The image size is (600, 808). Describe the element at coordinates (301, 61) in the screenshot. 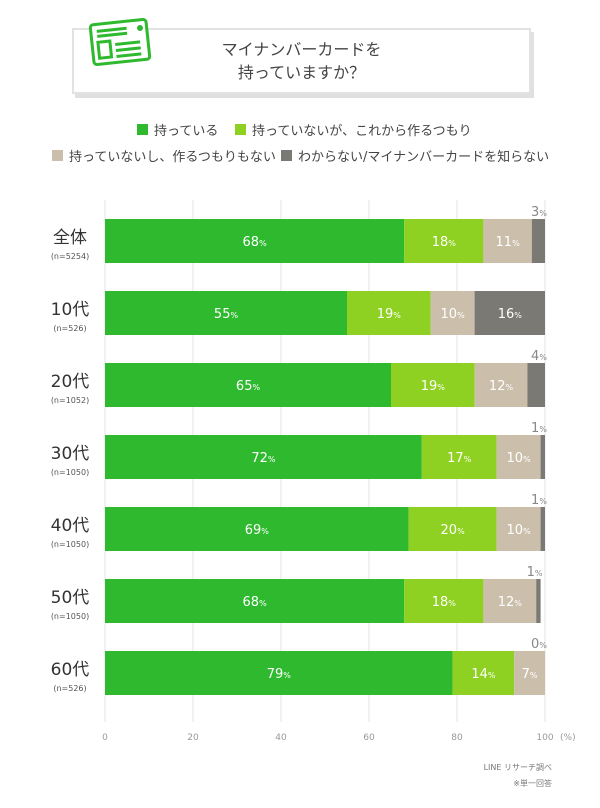

I see `chart-title: マイナンバーカードを 持っていますか？` at that location.